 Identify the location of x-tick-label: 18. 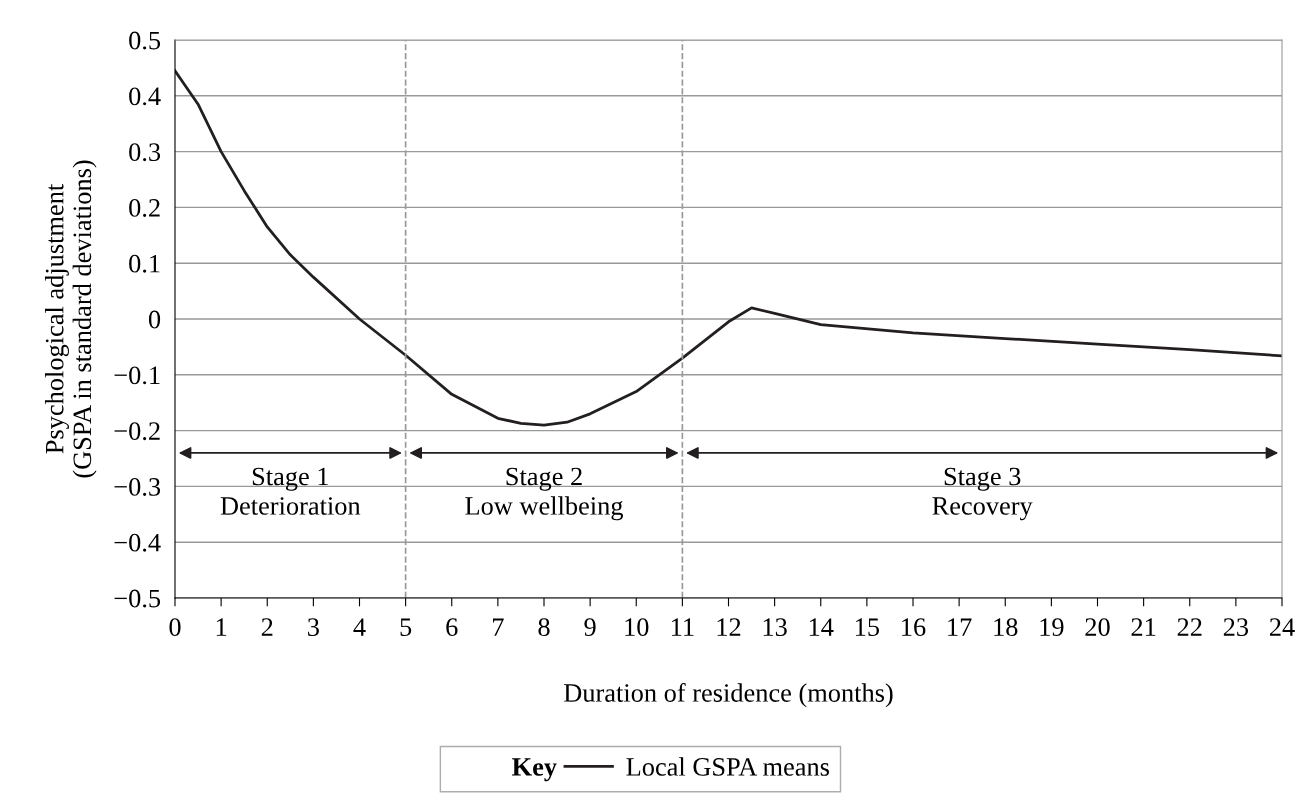
(1006, 627).